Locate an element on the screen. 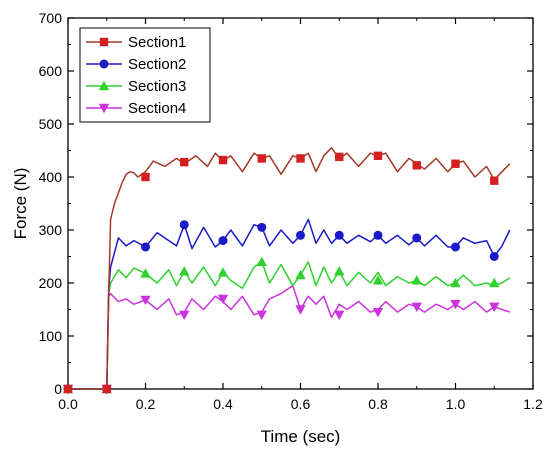 The width and height of the screenshot is (550, 451). legend-item-section4: Section4 is located at coordinates (136, 108).